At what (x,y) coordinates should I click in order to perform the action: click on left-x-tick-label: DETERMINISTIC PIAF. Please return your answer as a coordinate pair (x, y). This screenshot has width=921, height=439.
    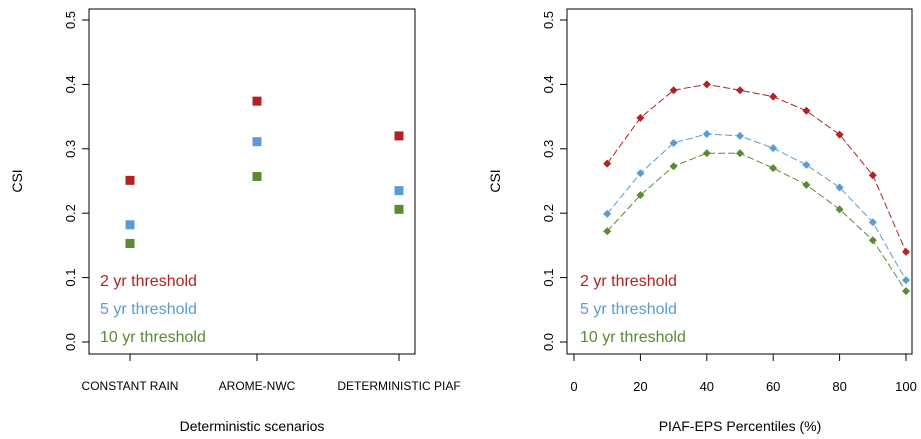
    Looking at the image, I should click on (398, 386).